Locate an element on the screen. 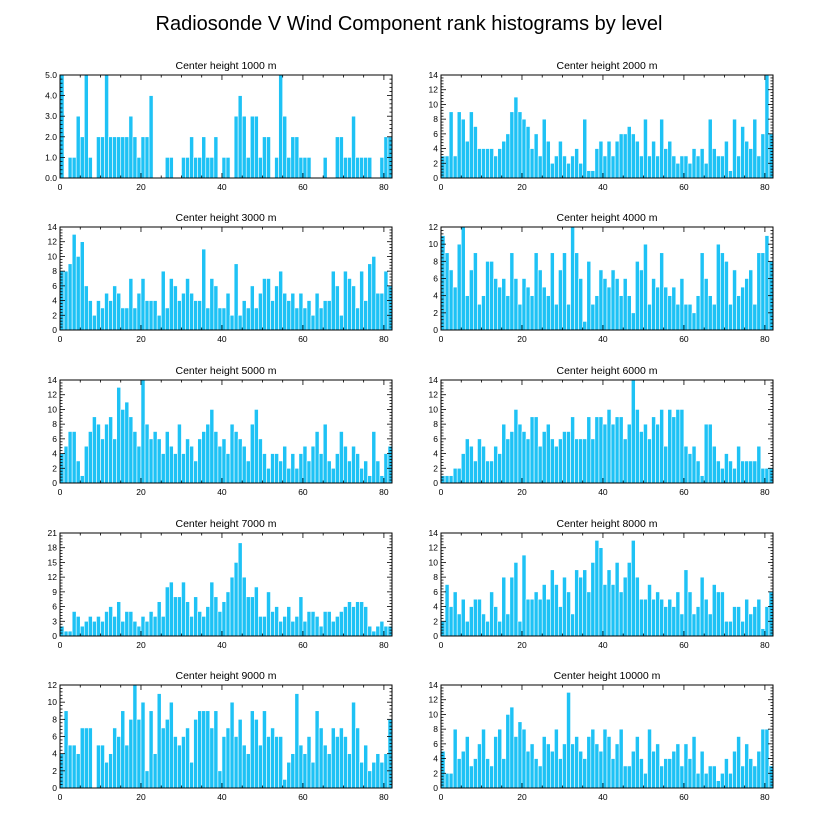  y-tick-label: 18 is located at coordinates (53, 548).